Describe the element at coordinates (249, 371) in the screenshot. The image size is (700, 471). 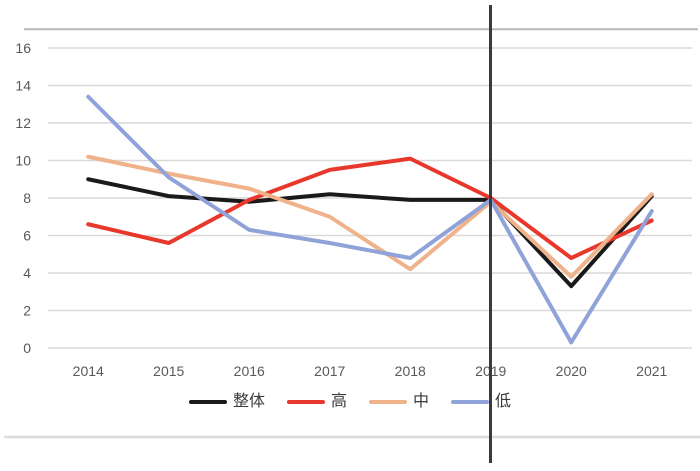
I see `x-axis-tick-label-2016: 2016` at that location.